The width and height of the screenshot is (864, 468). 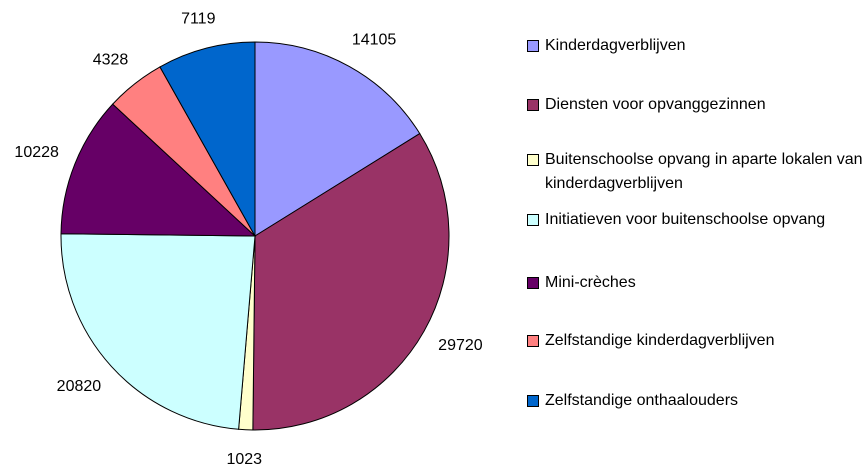 I want to click on legend-label: Diensten voor opvanggezinnen, so click(x=655, y=104).